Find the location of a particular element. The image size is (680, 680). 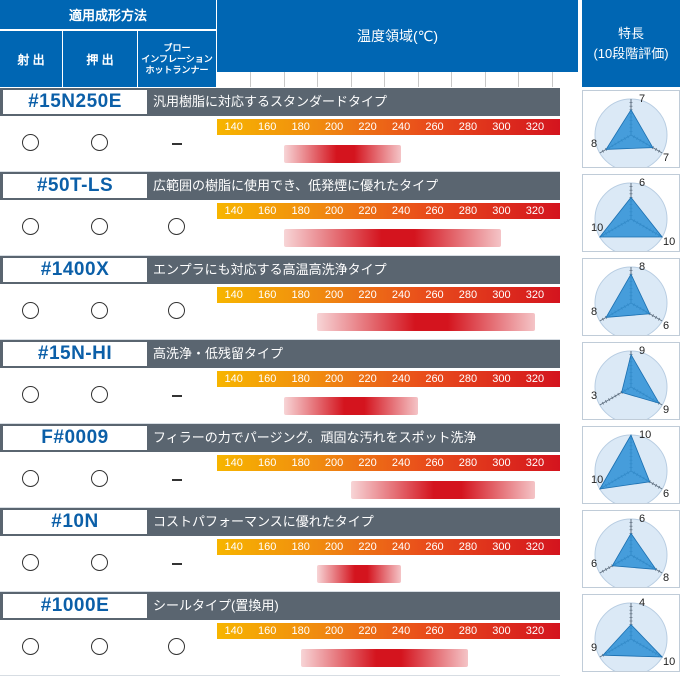

feature-radar-chart: 4 9 10 is located at coordinates (631, 635).